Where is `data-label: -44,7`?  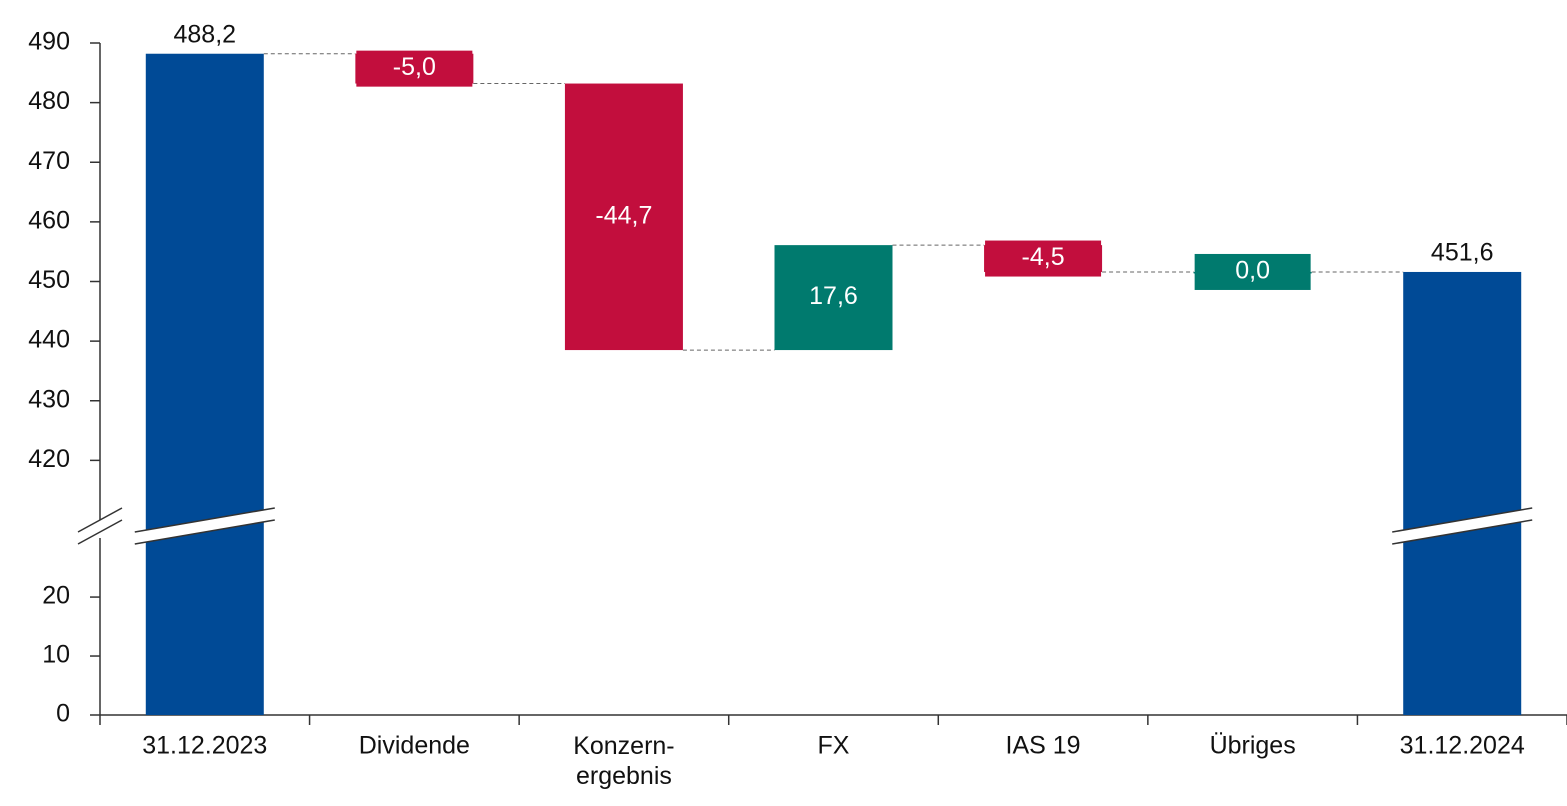 data-label: -44,7 is located at coordinates (623, 215).